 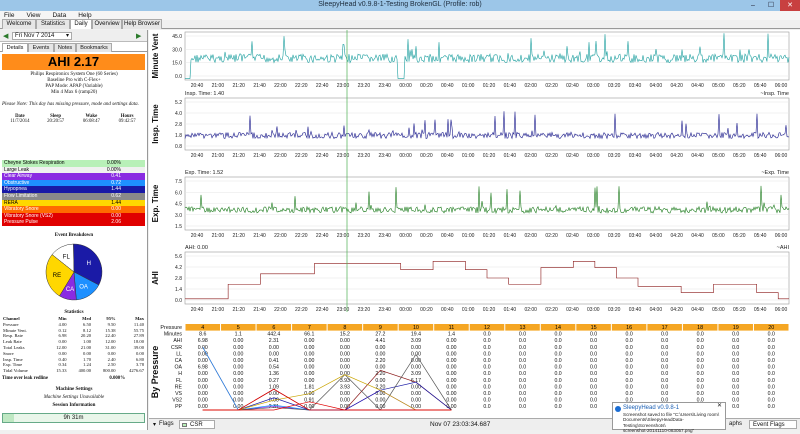 What do you see at coordinates (753, 5) in the screenshot?
I see `minimize-button: –` at bounding box center [753, 5].